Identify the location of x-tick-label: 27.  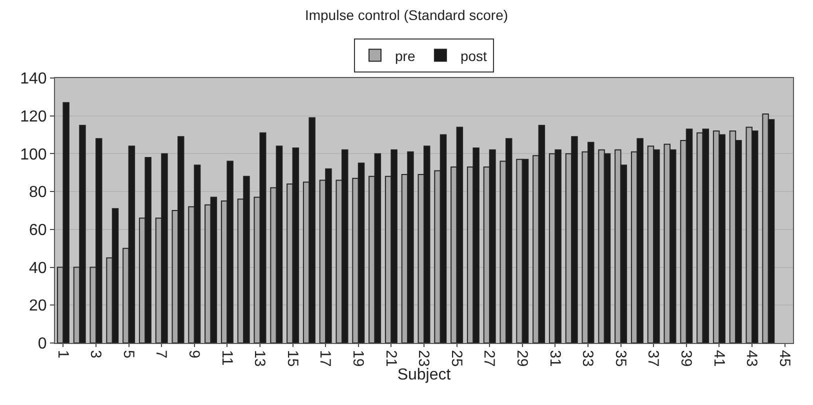
(489, 358).